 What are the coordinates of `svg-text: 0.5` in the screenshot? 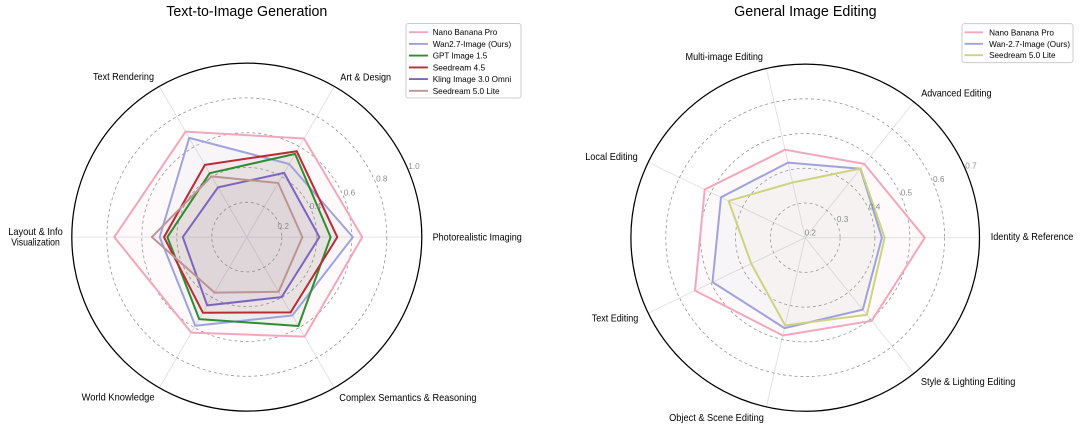 It's located at (907, 193).